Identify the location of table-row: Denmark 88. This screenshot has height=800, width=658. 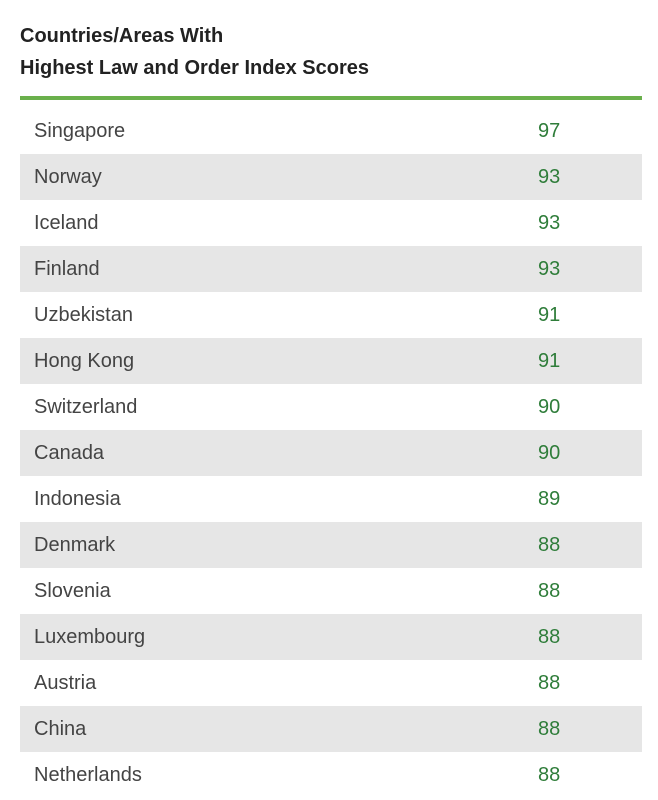
(331, 545).